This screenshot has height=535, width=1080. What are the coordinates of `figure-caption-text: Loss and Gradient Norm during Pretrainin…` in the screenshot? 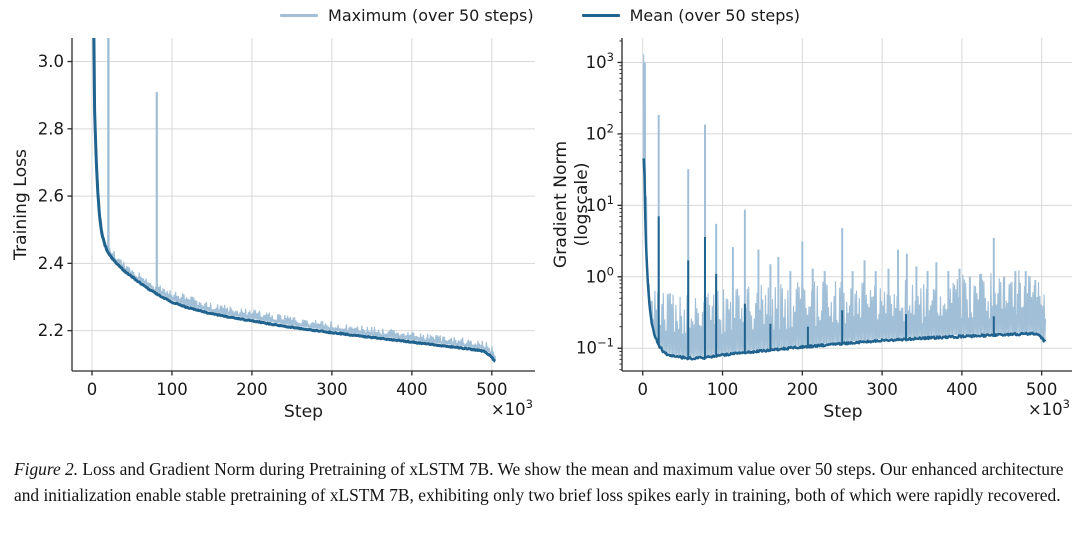 It's located at (539, 482).